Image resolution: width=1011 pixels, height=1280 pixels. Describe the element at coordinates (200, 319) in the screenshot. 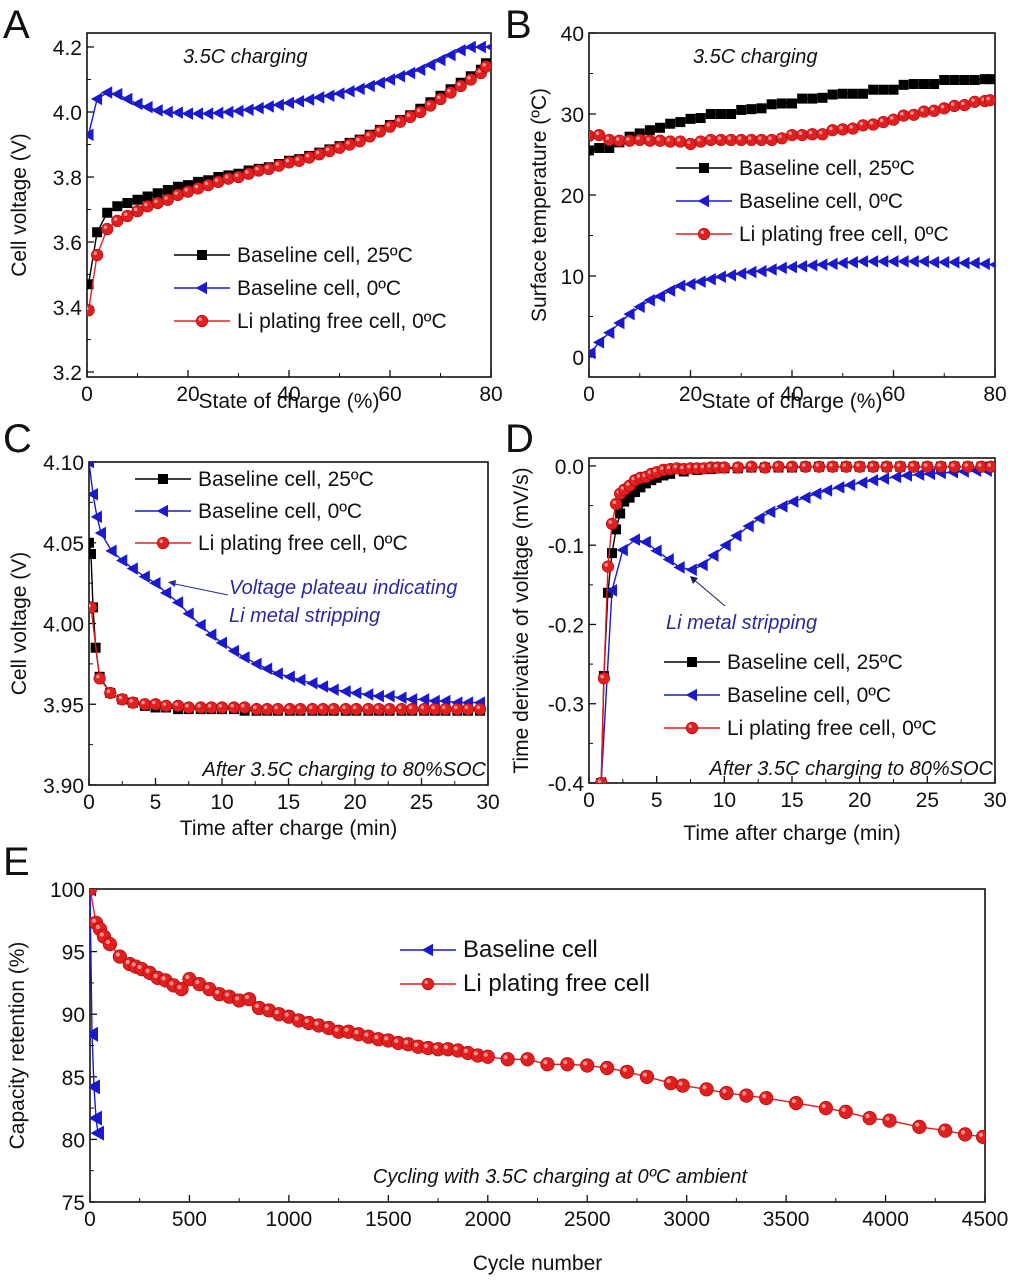

I see `legend-marker-highlight` at that location.